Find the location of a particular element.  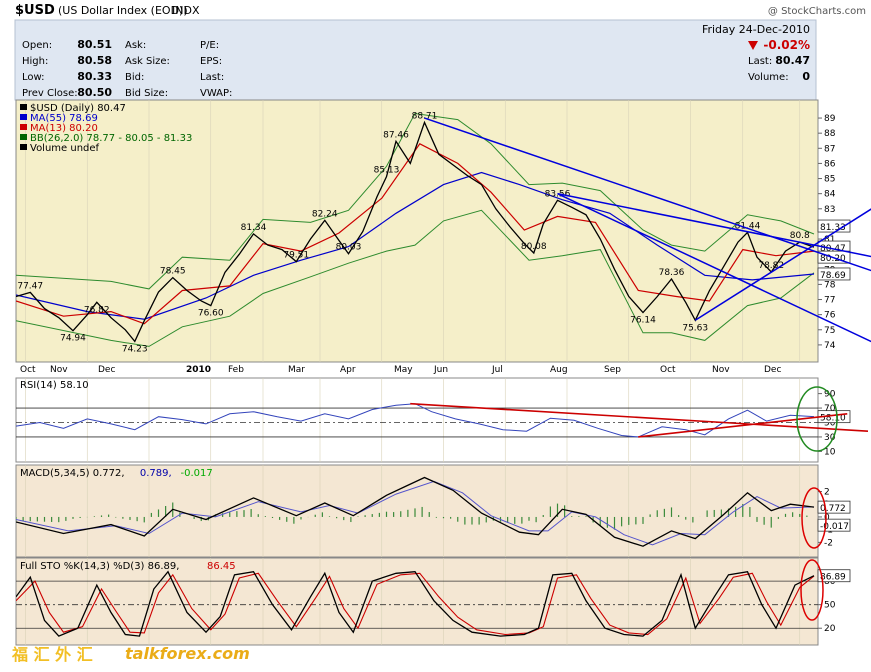

y-tick-label: 89 is located at coordinates (830, 119).